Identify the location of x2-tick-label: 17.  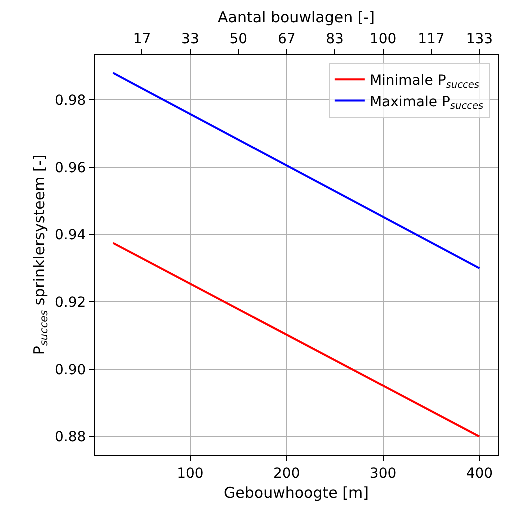
(142, 39).